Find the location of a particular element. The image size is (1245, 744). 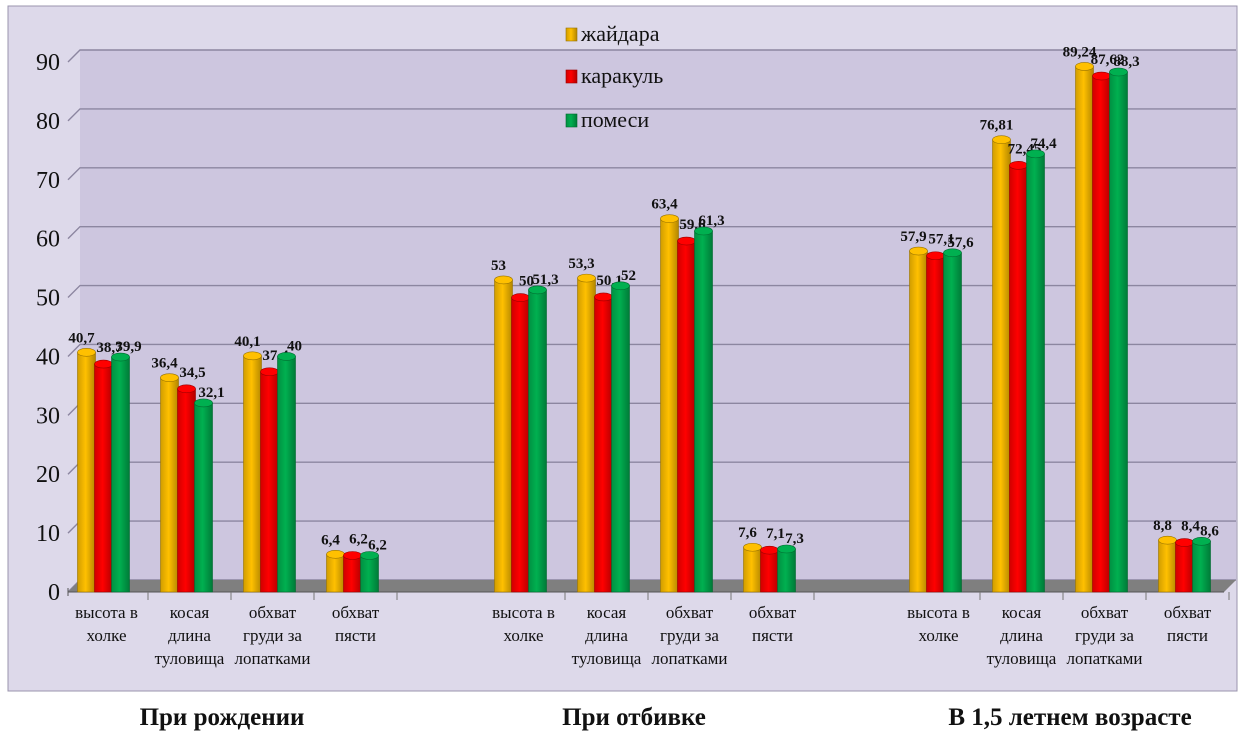

data-label: 57,9 is located at coordinates (913, 237).